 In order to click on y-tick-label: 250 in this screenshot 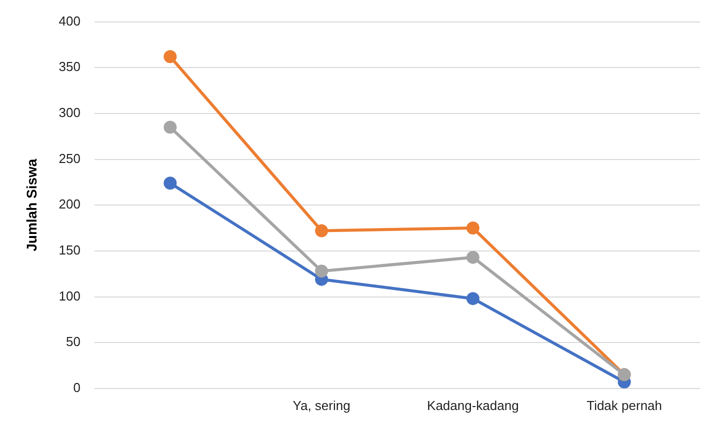, I will do `click(69, 158)`.